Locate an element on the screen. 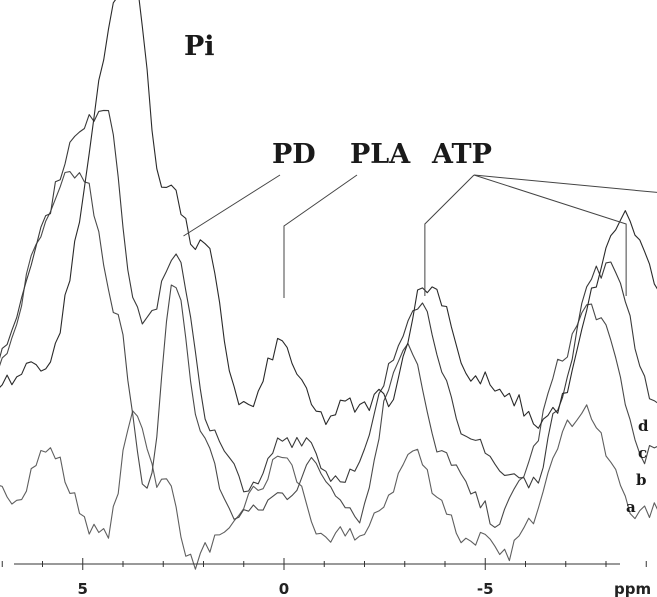  x-tick-label: -5 is located at coordinates (485, 588).